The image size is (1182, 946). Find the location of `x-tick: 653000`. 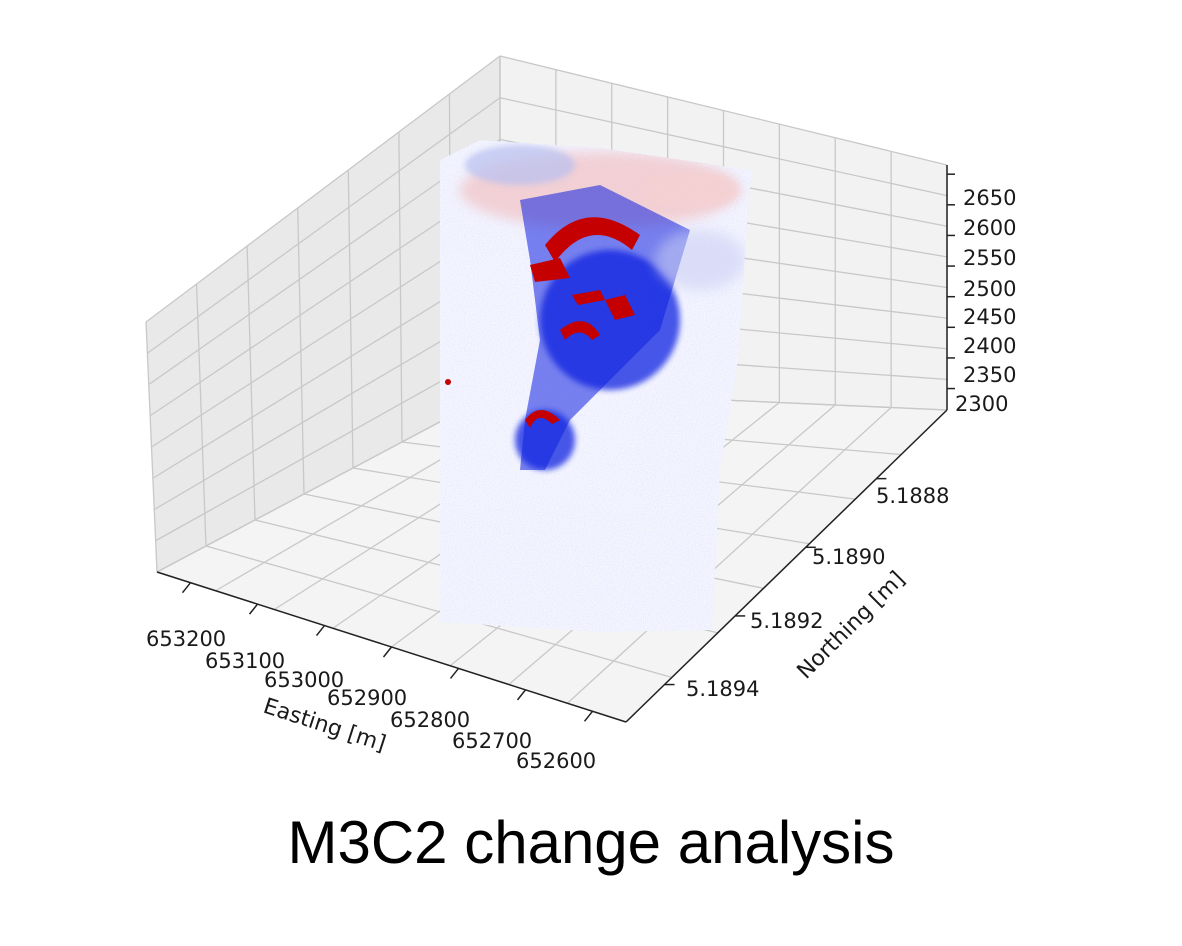

x-tick: 653000 is located at coordinates (304, 680).